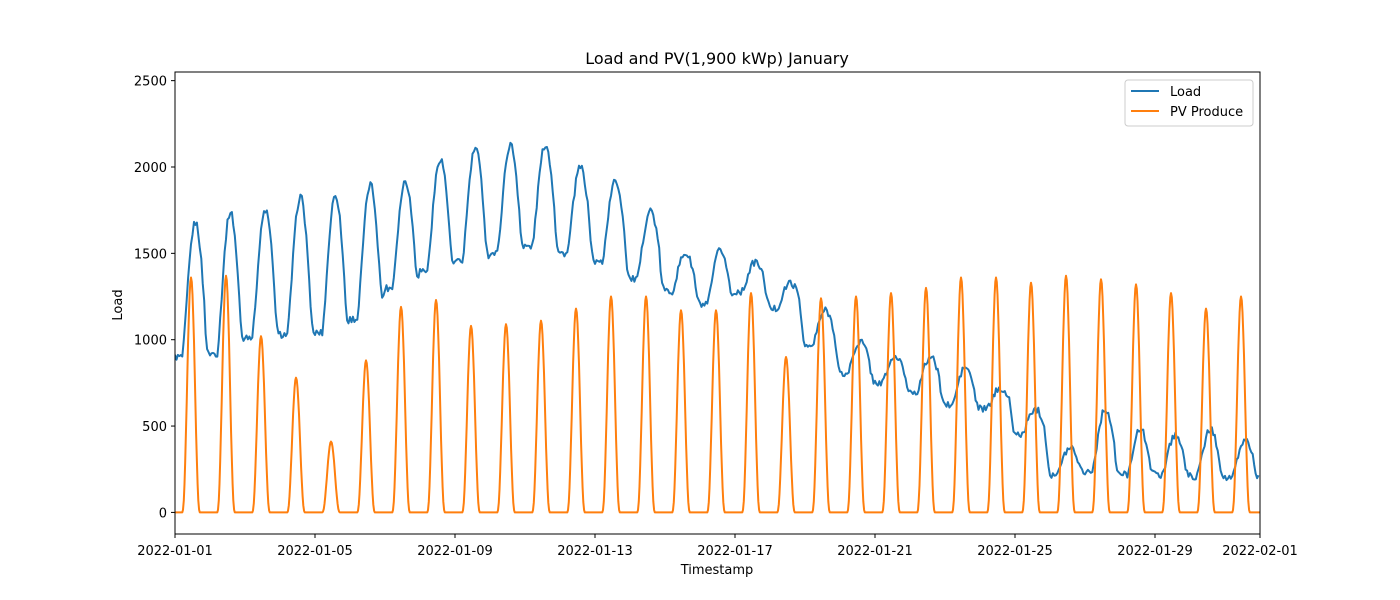 This screenshot has height=600, width=1400. Describe the element at coordinates (875, 551) in the screenshot. I see `x-tick-label: 2022-01-21` at that location.